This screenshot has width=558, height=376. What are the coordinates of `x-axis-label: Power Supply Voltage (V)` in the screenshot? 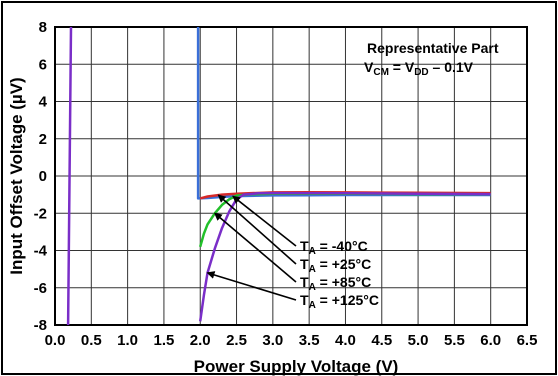 It's located at (296, 366).